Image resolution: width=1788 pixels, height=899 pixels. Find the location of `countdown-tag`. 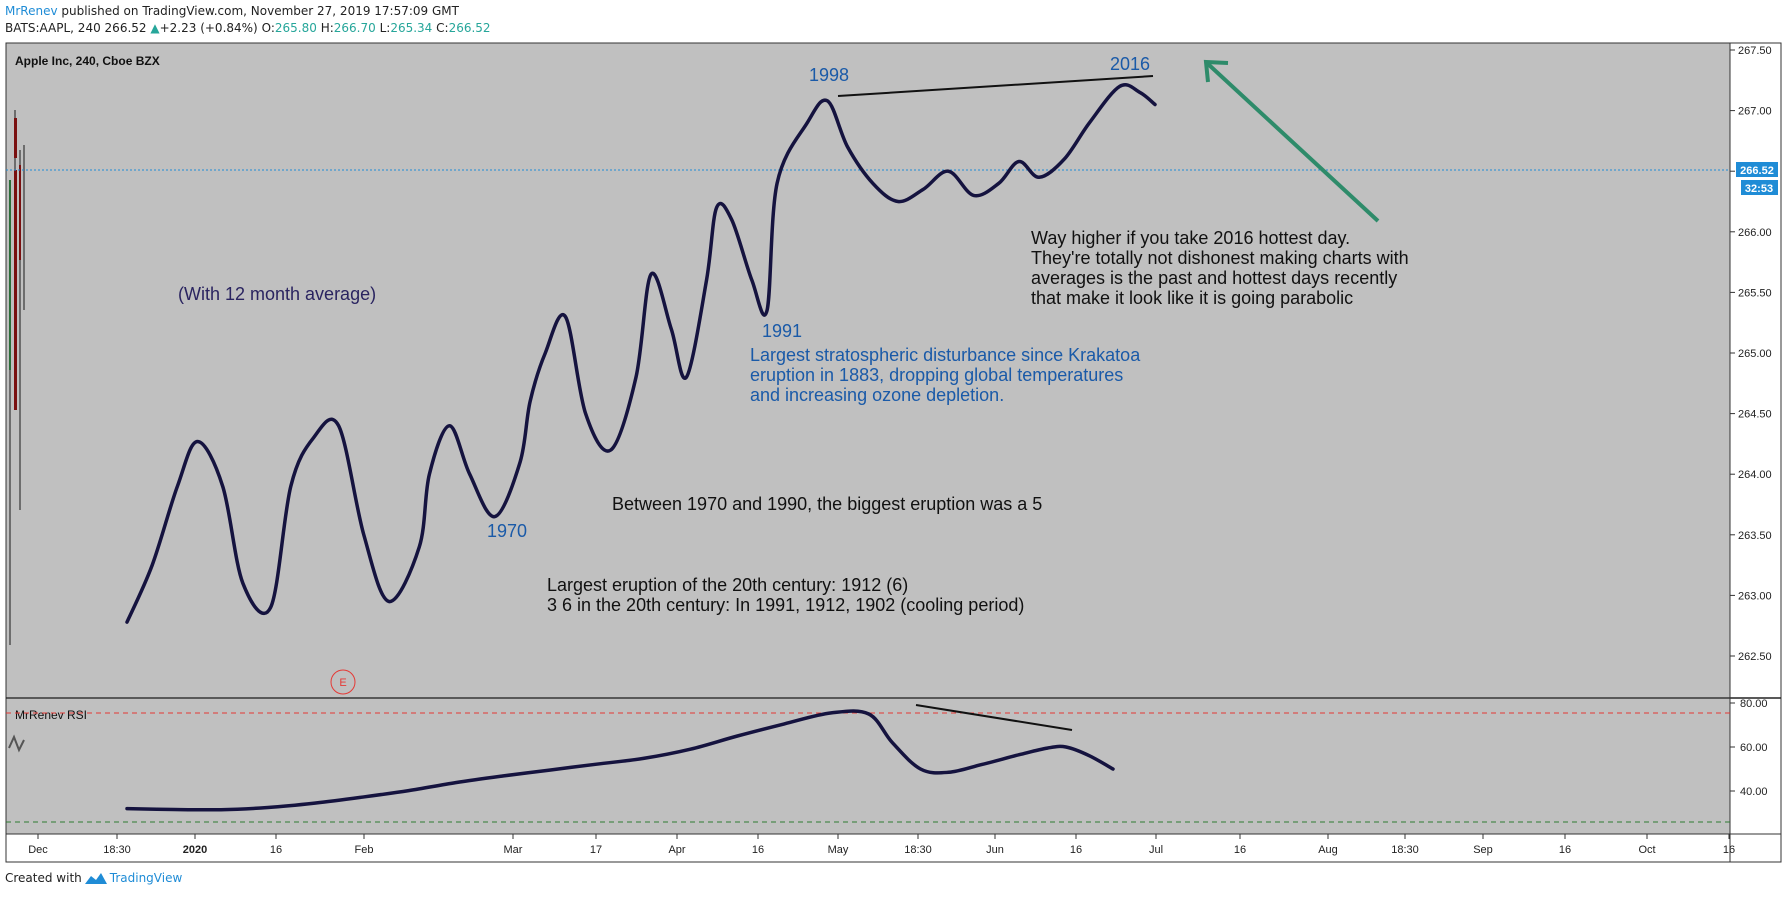

countdown-tag is located at coordinates (1759, 187).